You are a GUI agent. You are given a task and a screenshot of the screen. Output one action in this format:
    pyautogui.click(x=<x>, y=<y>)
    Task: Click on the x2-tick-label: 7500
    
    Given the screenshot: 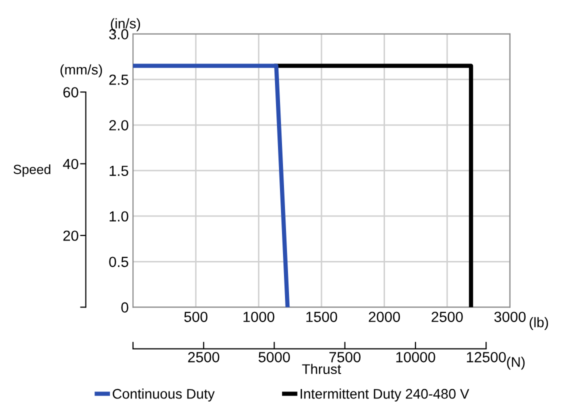 What is the action you would take?
    pyautogui.click(x=345, y=357)
    